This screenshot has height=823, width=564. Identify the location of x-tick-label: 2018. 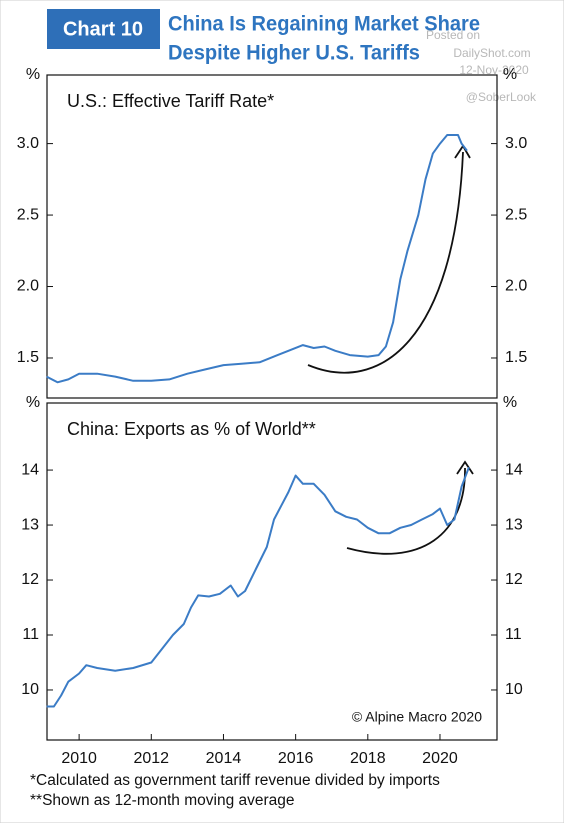
(368, 758).